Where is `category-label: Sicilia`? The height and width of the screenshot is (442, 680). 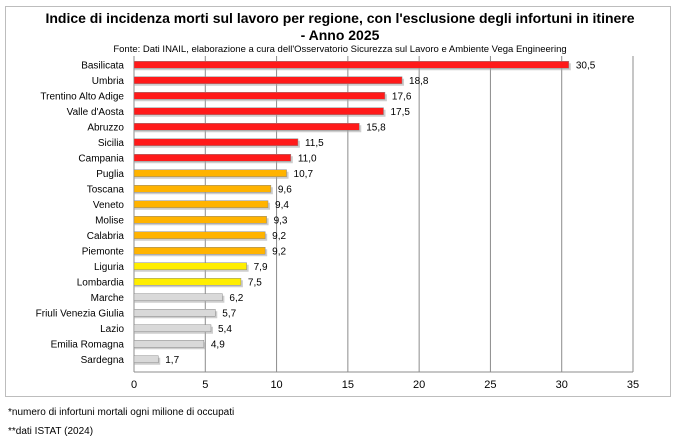 category-label: Sicilia is located at coordinates (111, 143).